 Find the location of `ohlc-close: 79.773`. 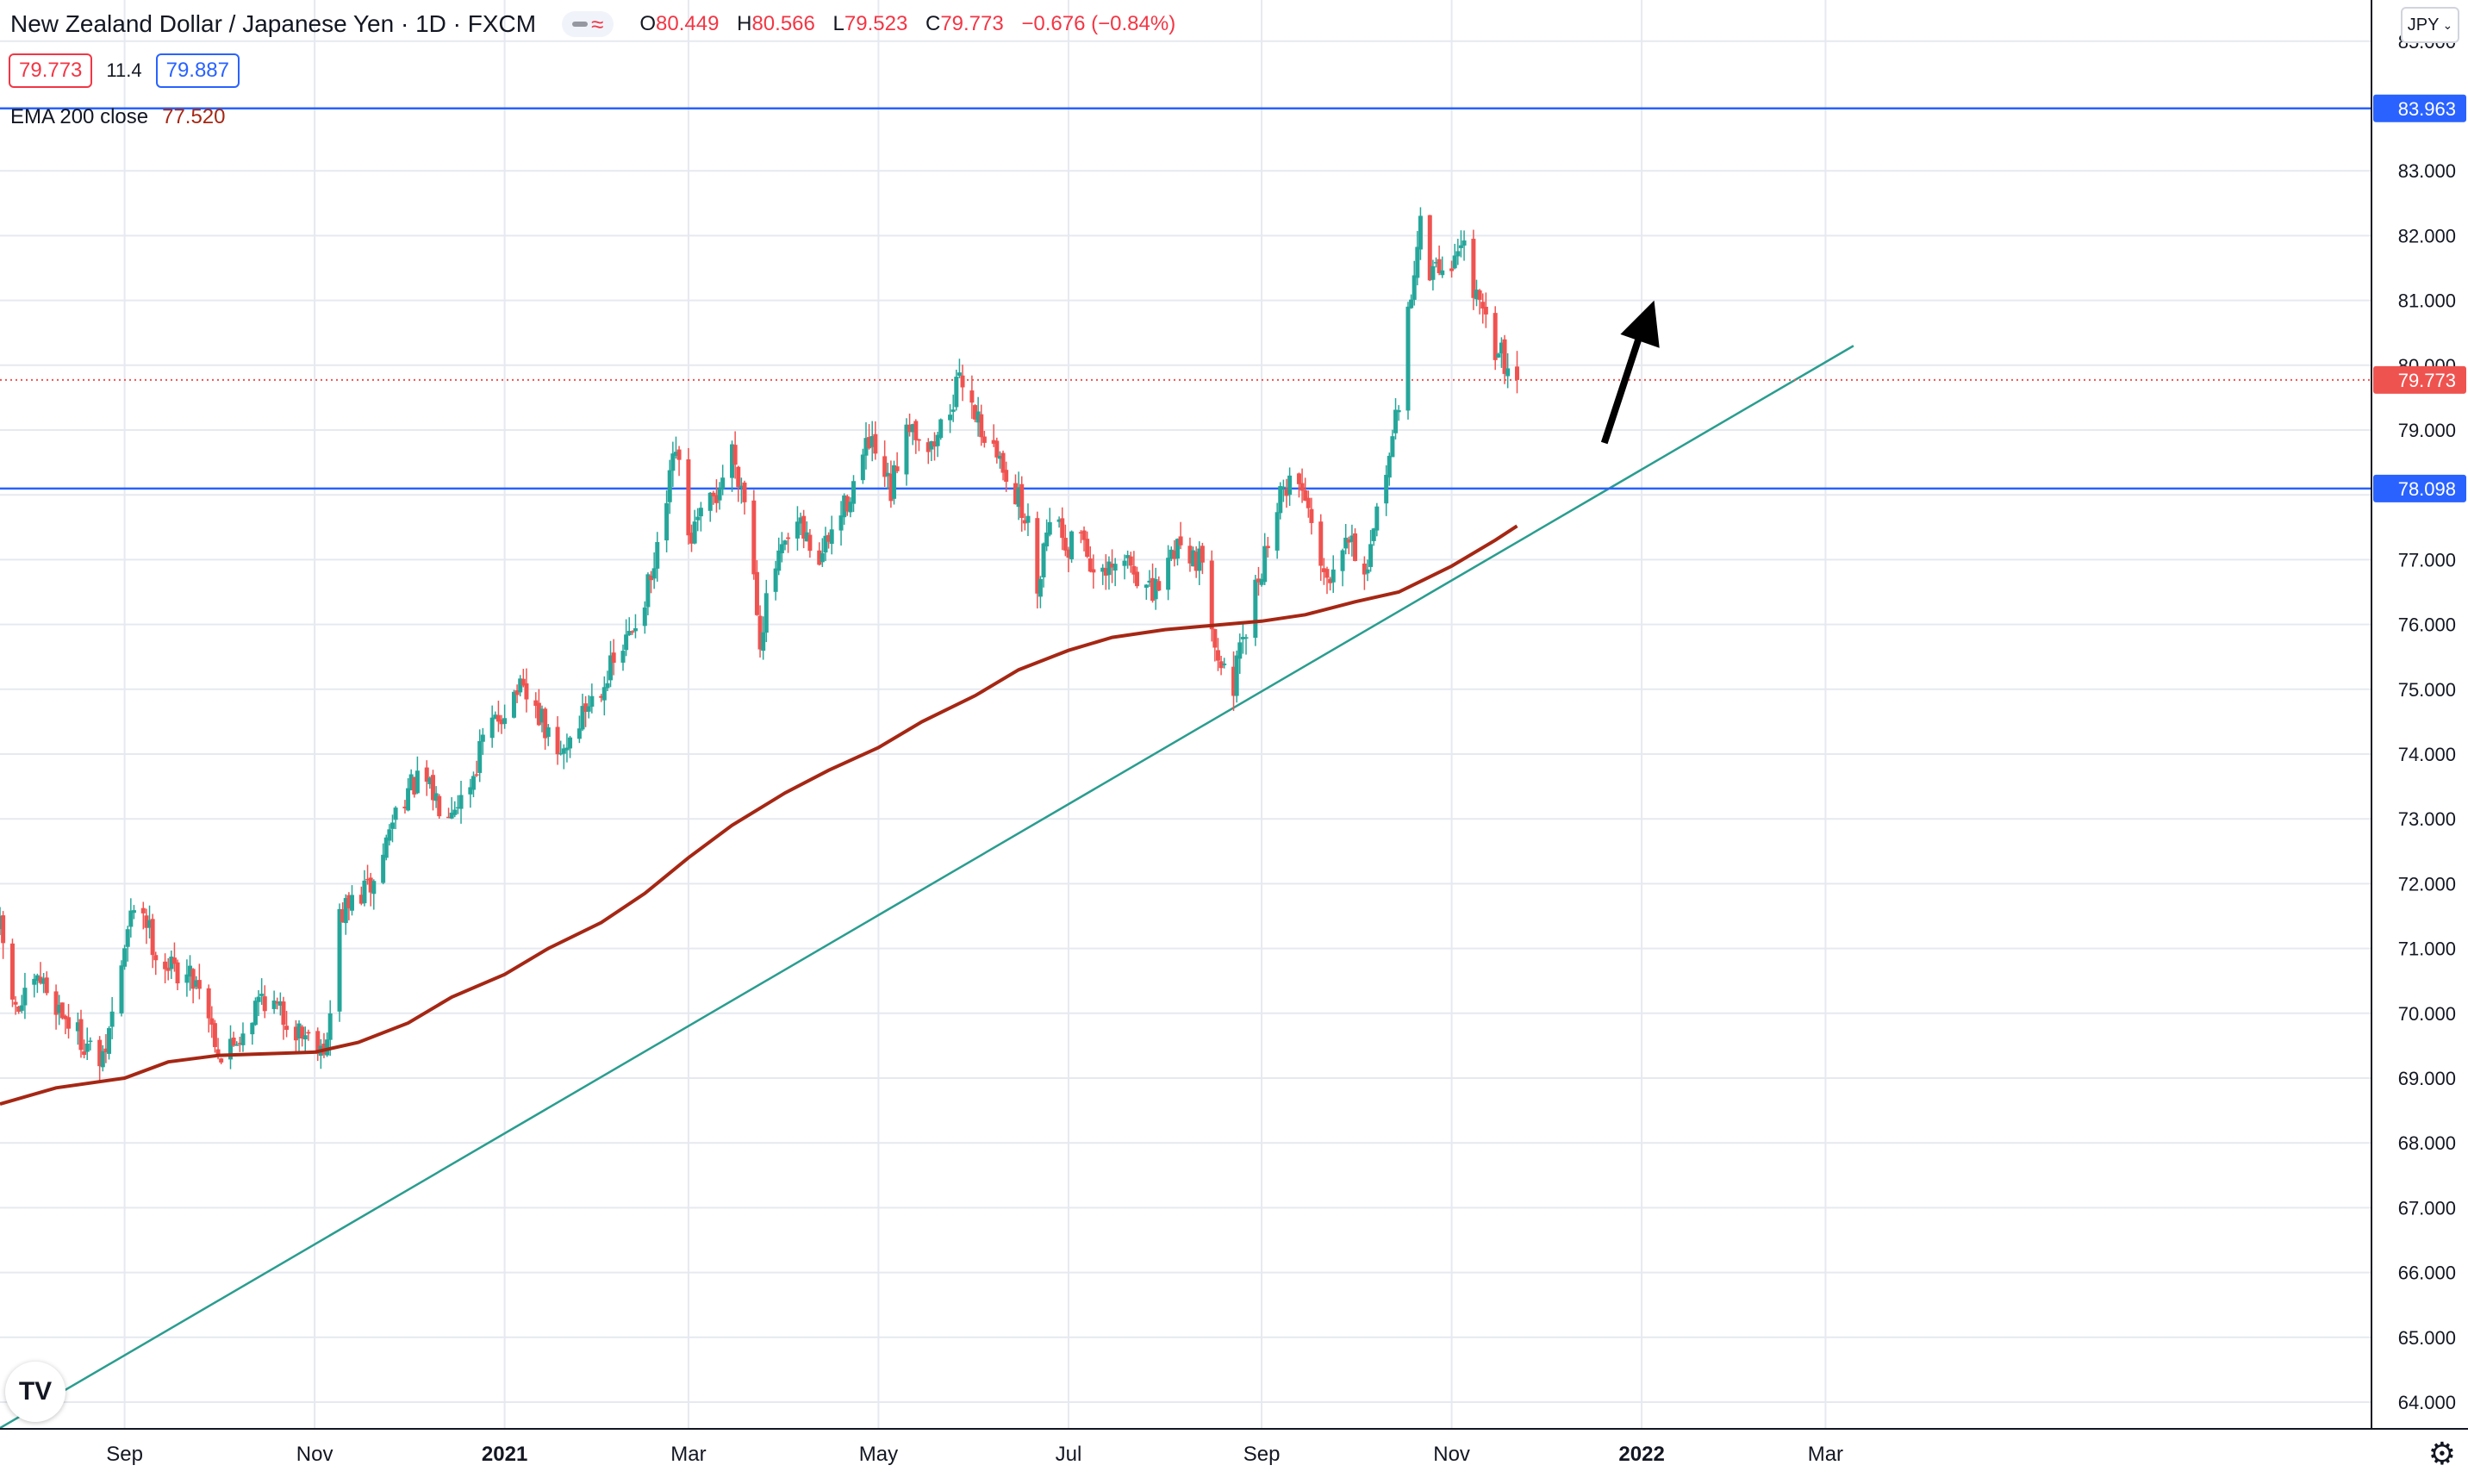

ohlc-close: 79.773 is located at coordinates (972, 24).